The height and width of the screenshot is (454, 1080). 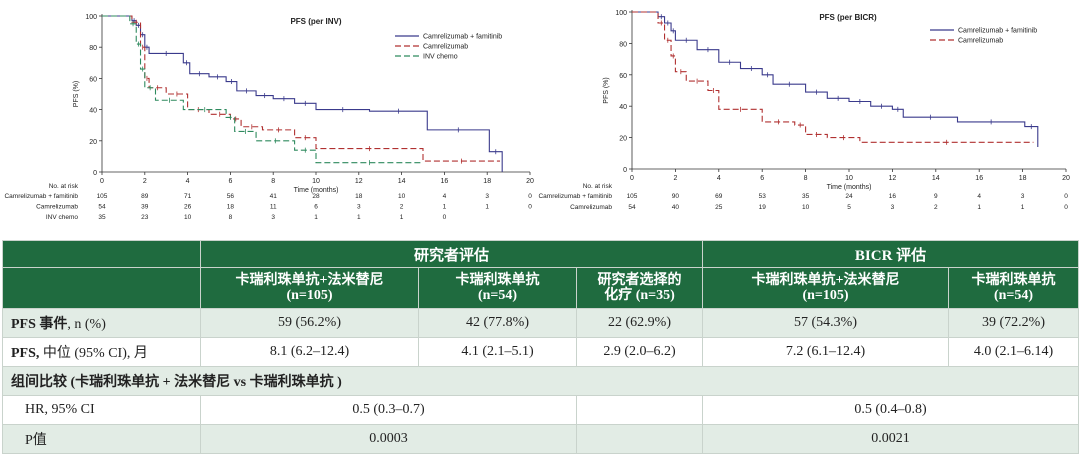 What do you see at coordinates (451, 254) in the screenshot?
I see `header-inv: 研究者评估` at bounding box center [451, 254].